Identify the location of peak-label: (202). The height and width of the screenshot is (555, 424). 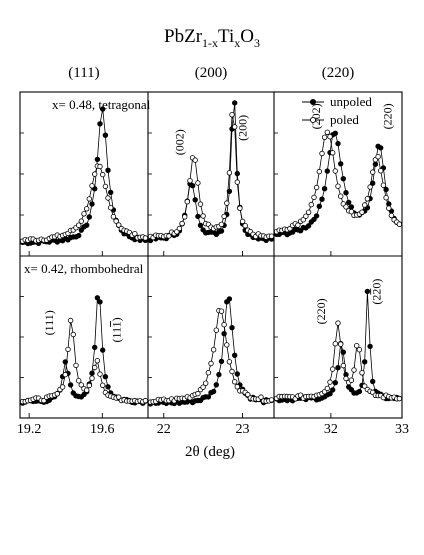
(316, 116).